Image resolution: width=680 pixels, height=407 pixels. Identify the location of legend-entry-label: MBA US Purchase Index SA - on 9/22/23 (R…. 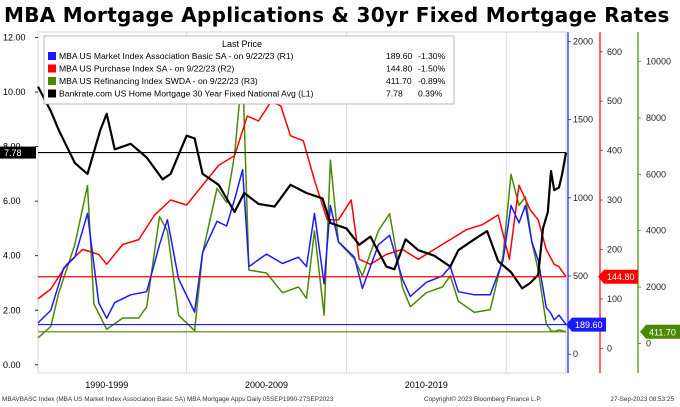
(146, 69).